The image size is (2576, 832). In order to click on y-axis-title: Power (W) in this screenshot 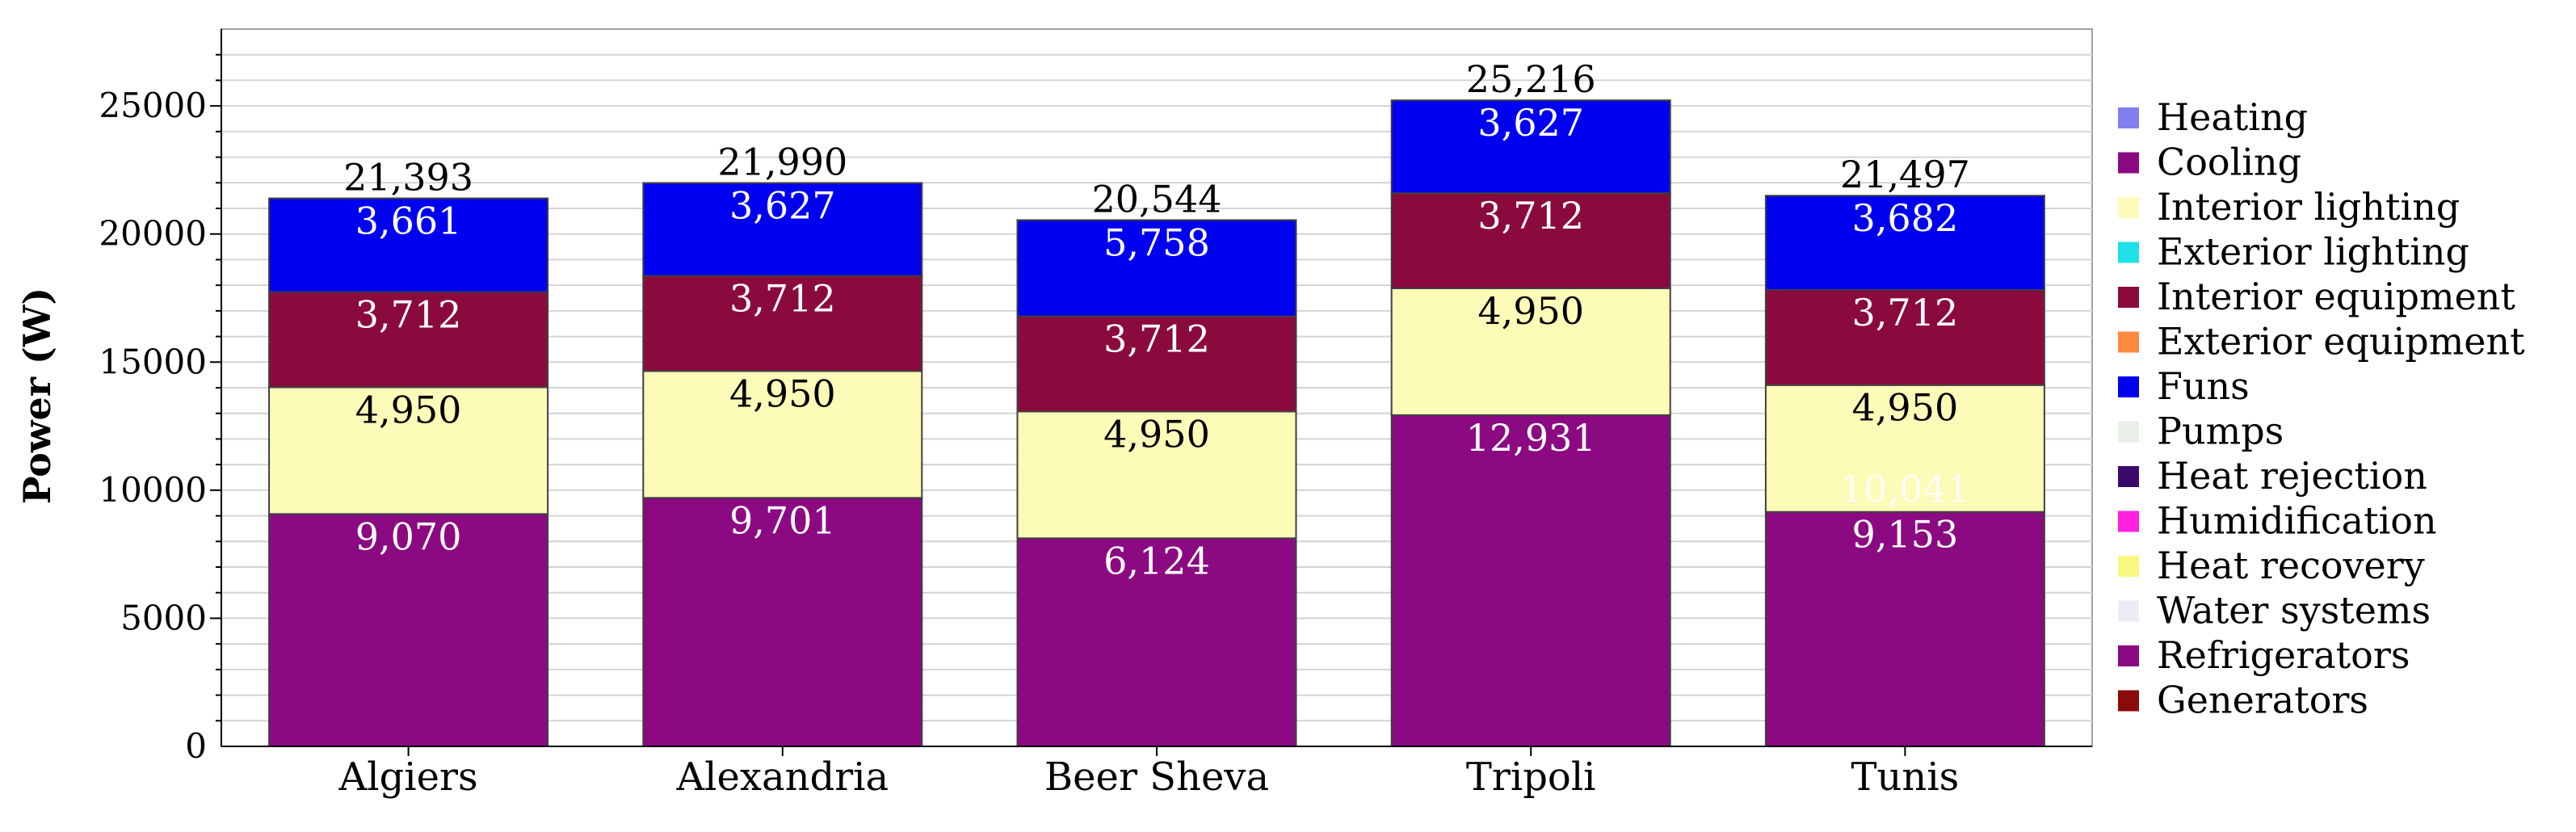, I will do `click(37, 396)`.